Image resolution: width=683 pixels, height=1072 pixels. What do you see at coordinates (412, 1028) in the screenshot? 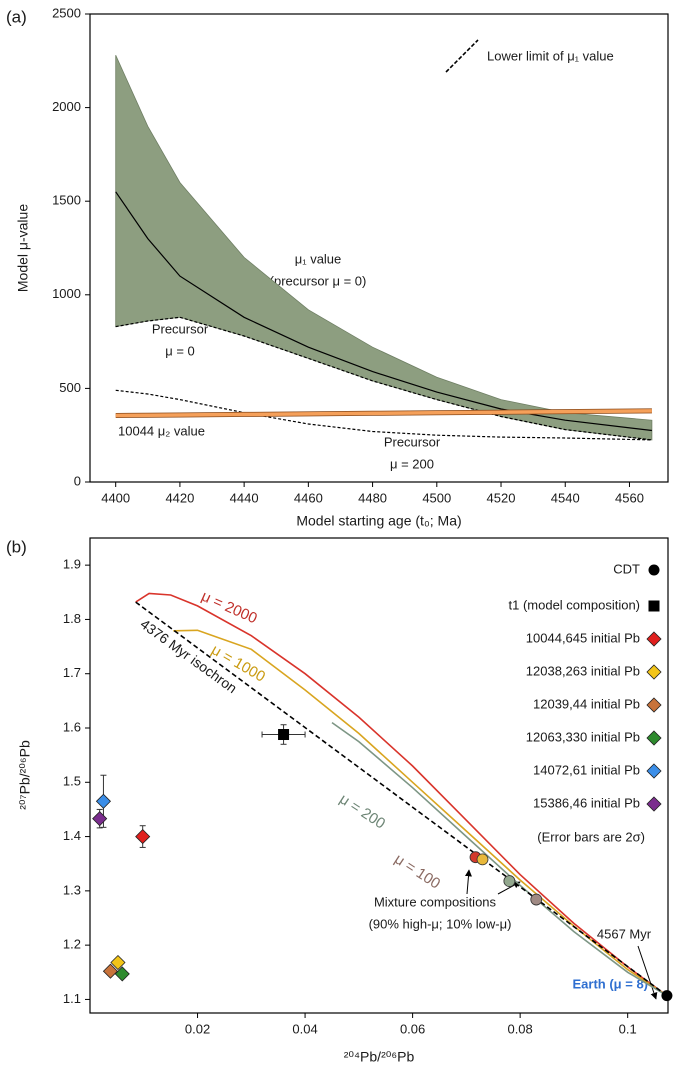
I see `x-tick-label: 0.06` at bounding box center [412, 1028].